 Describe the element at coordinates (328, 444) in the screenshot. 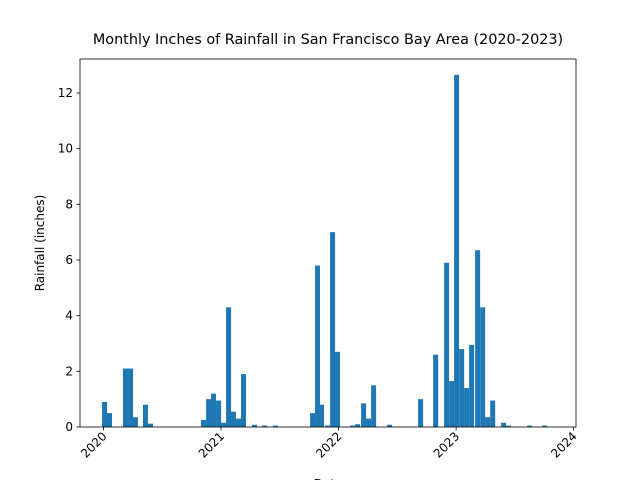

I see `x-tick-label: 2022` at that location.